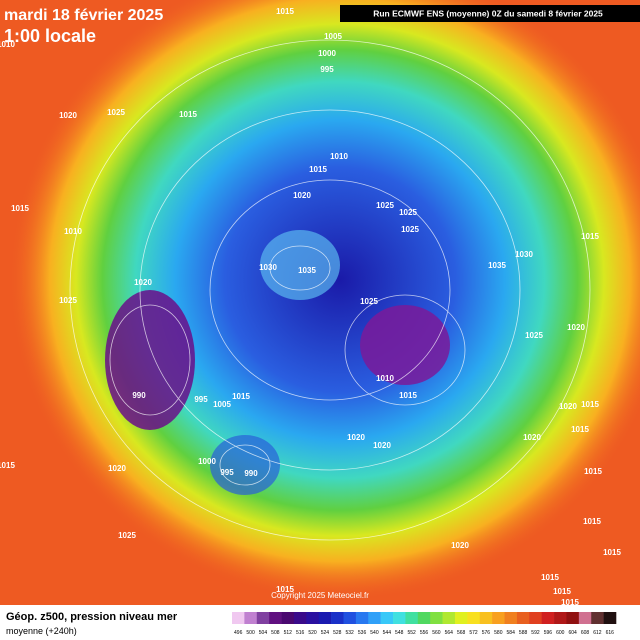 The width and height of the screenshot is (640, 640). What do you see at coordinates (572, 633) in the screenshot?
I see `colorbar-label: 604` at bounding box center [572, 633].